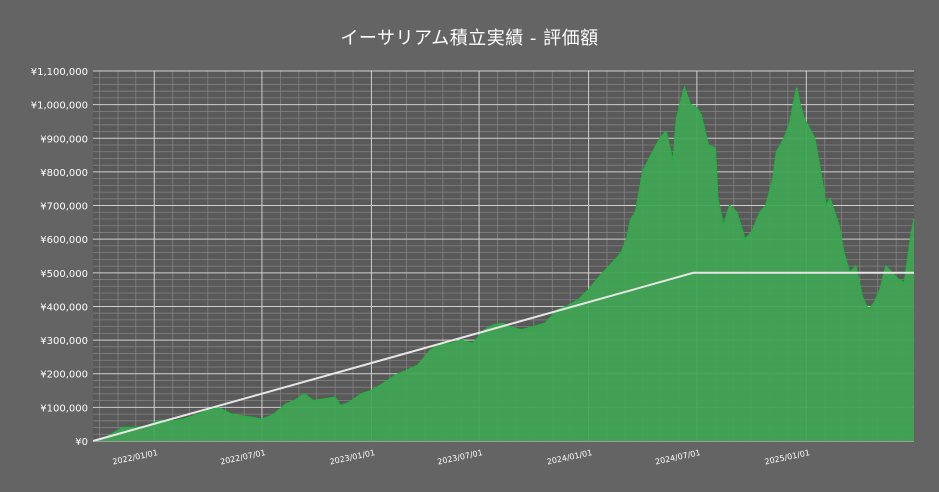 The width and height of the screenshot is (939, 492). Describe the element at coordinates (64, 240) in the screenshot. I see `y-tick-label: ¥600,000` at that location.